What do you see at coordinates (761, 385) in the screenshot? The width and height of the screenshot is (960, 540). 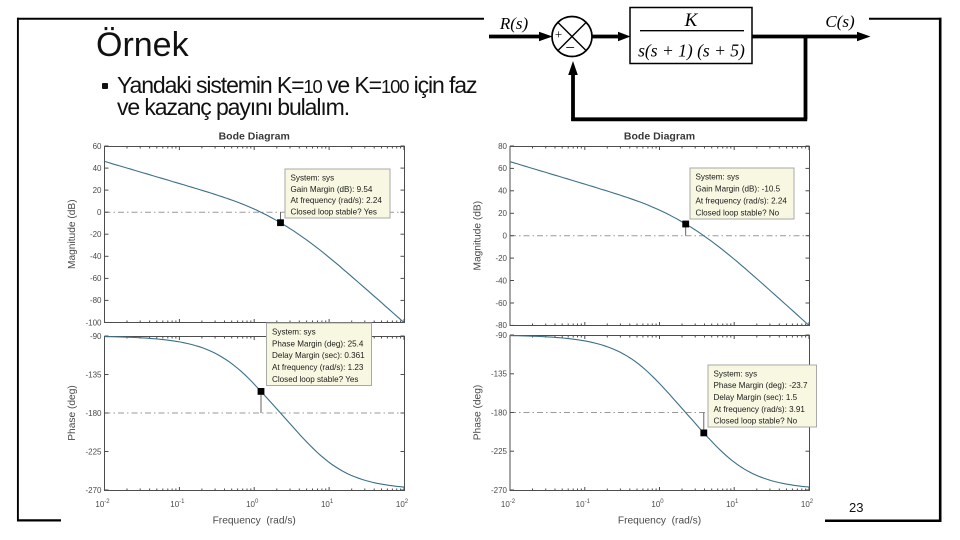 I see `svg-text: Phase Margin (deg): -23.7` at bounding box center [761, 385].